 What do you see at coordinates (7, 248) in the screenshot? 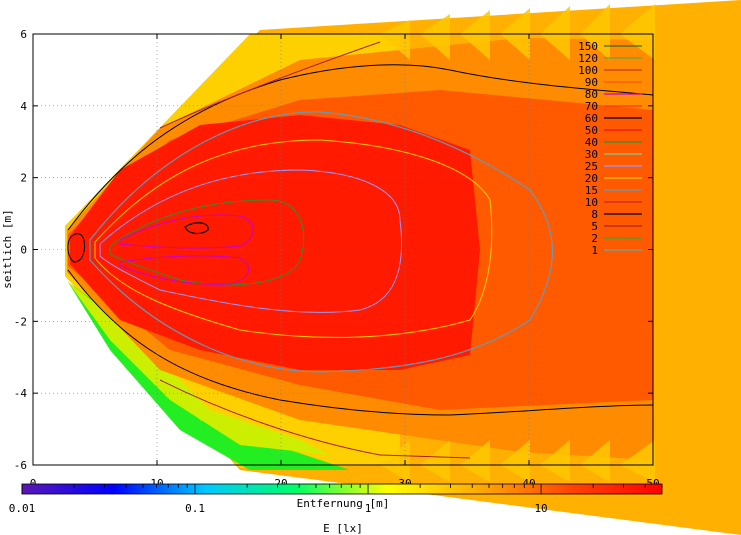
I see `y-axis-label: seitlich [m]` at bounding box center [7, 248].